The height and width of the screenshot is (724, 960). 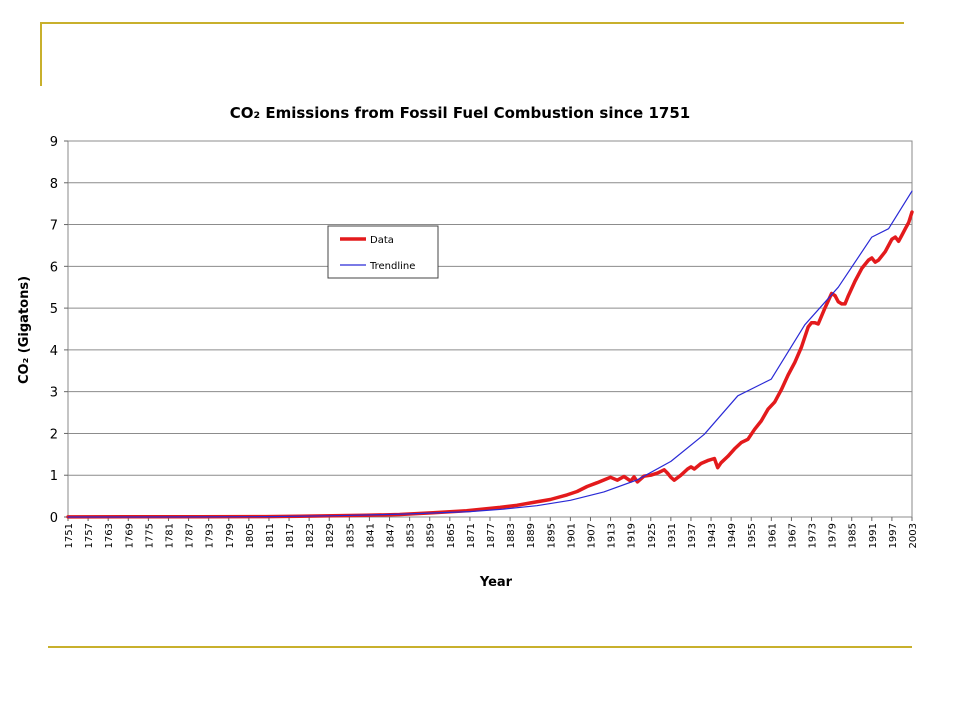 I want to click on x-tick-label: 1865, so click(x=451, y=535).